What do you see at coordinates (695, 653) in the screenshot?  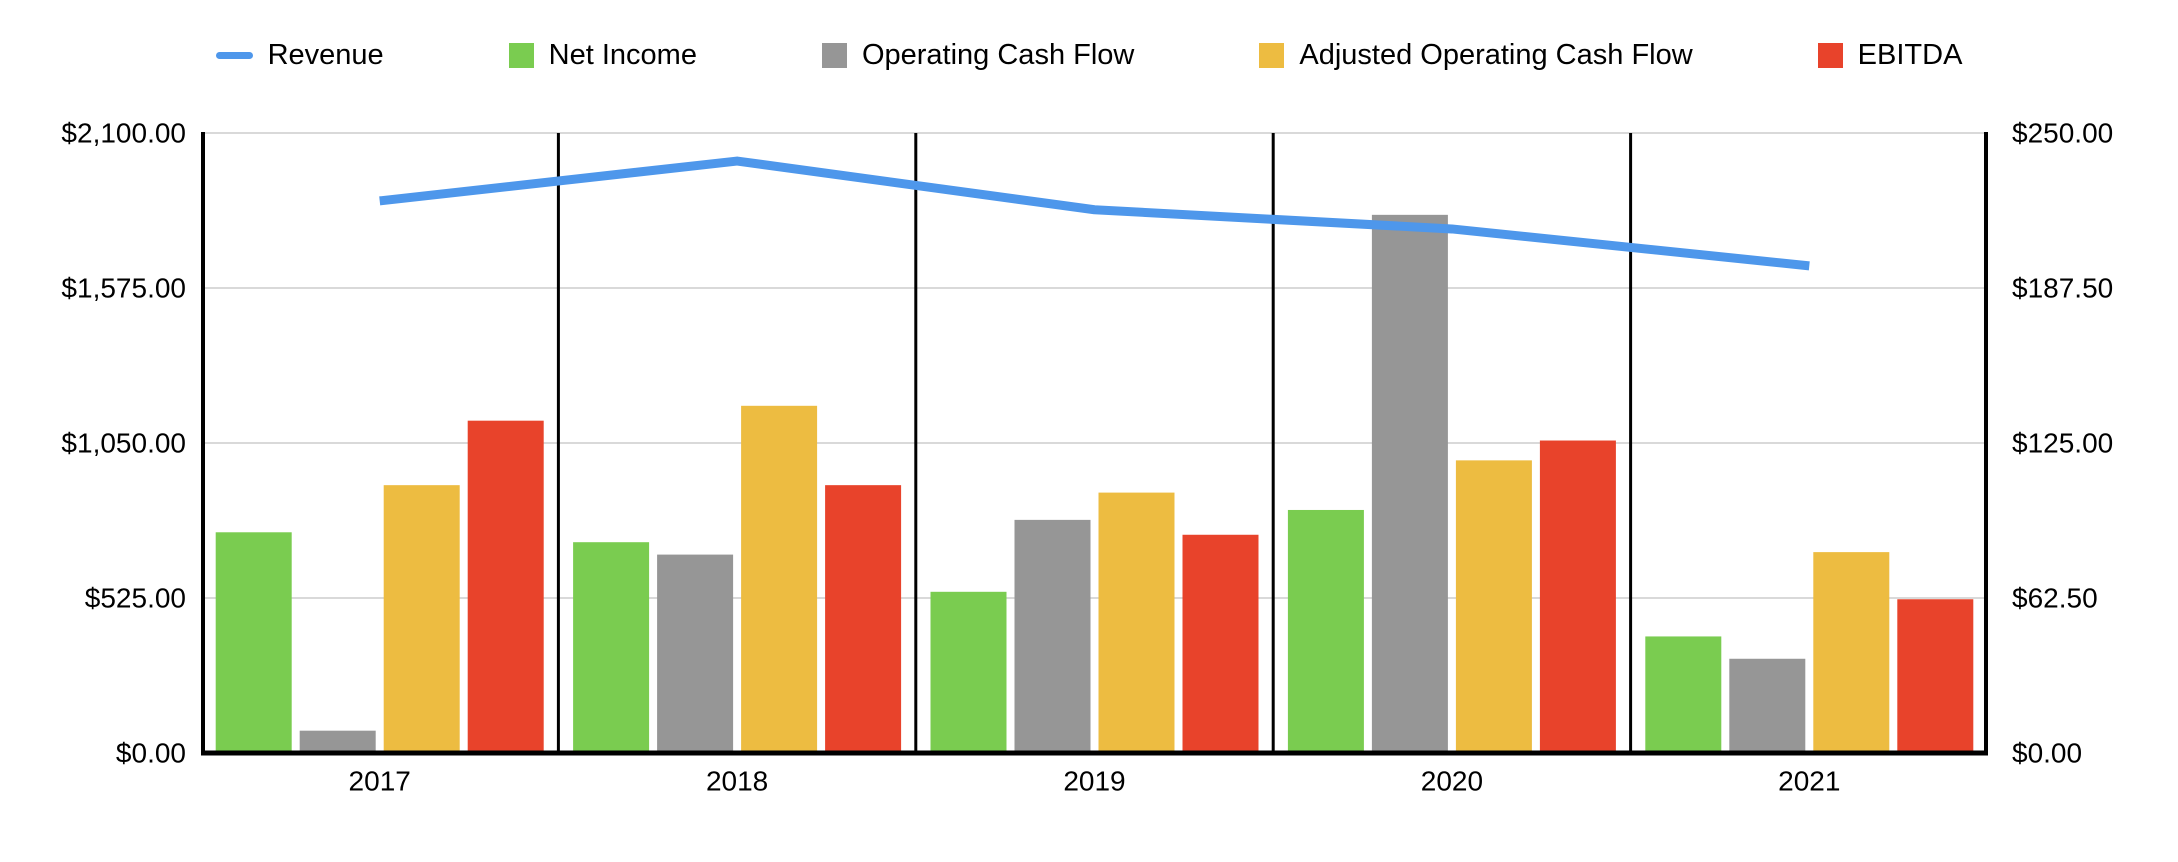 I see `bar-2018-operating-cash-flow` at bounding box center [695, 653].